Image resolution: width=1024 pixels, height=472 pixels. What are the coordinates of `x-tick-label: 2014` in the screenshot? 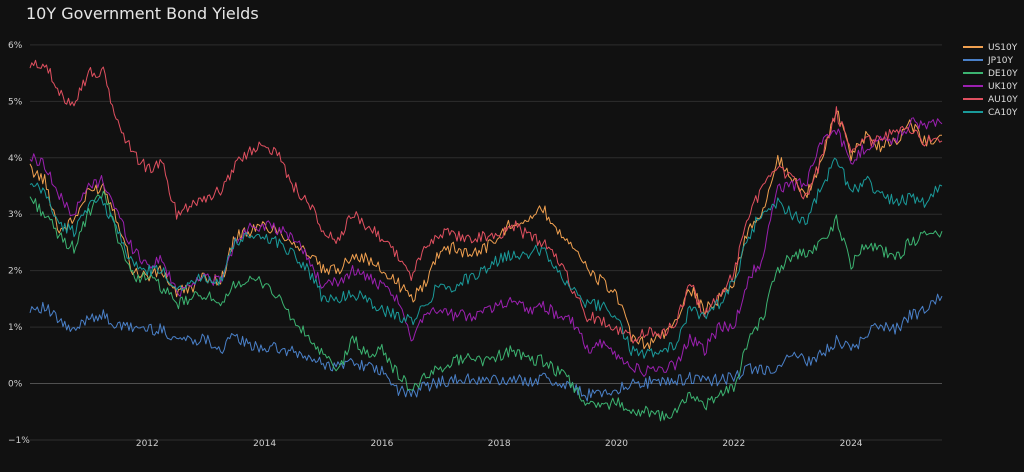 It's located at (264, 444).